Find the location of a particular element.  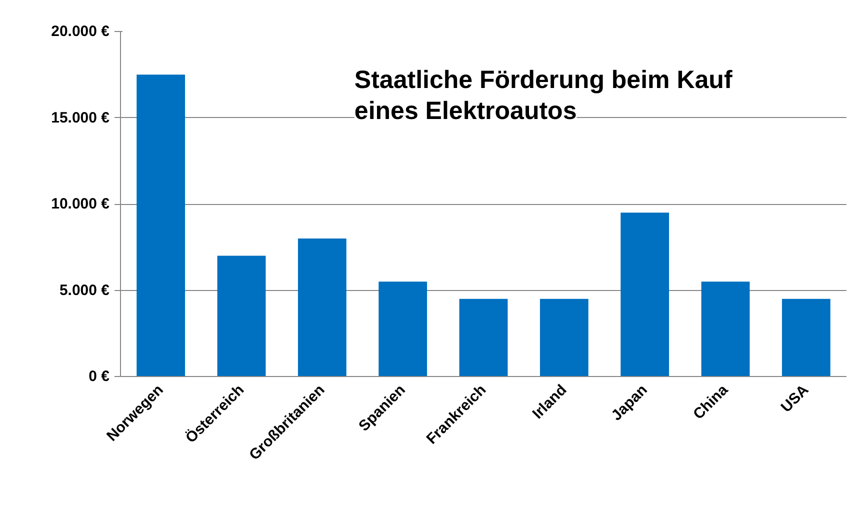

text: Staatliche Förderung beim Kauf eines Elektroautos is located at coordinates (543, 95).